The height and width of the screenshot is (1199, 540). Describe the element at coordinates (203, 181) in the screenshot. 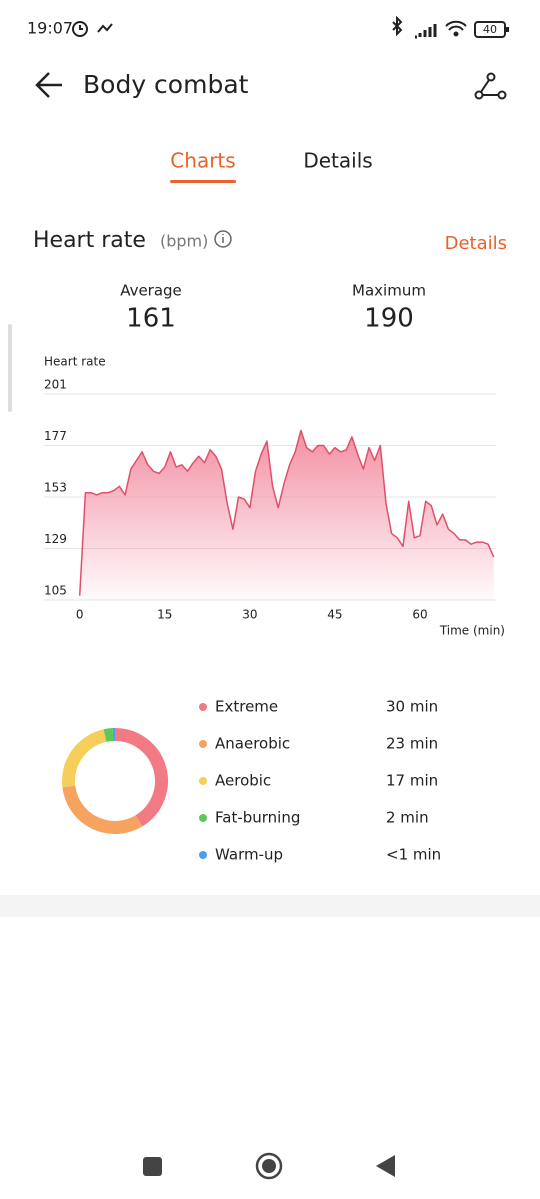

I see `tab-indicator` at that location.